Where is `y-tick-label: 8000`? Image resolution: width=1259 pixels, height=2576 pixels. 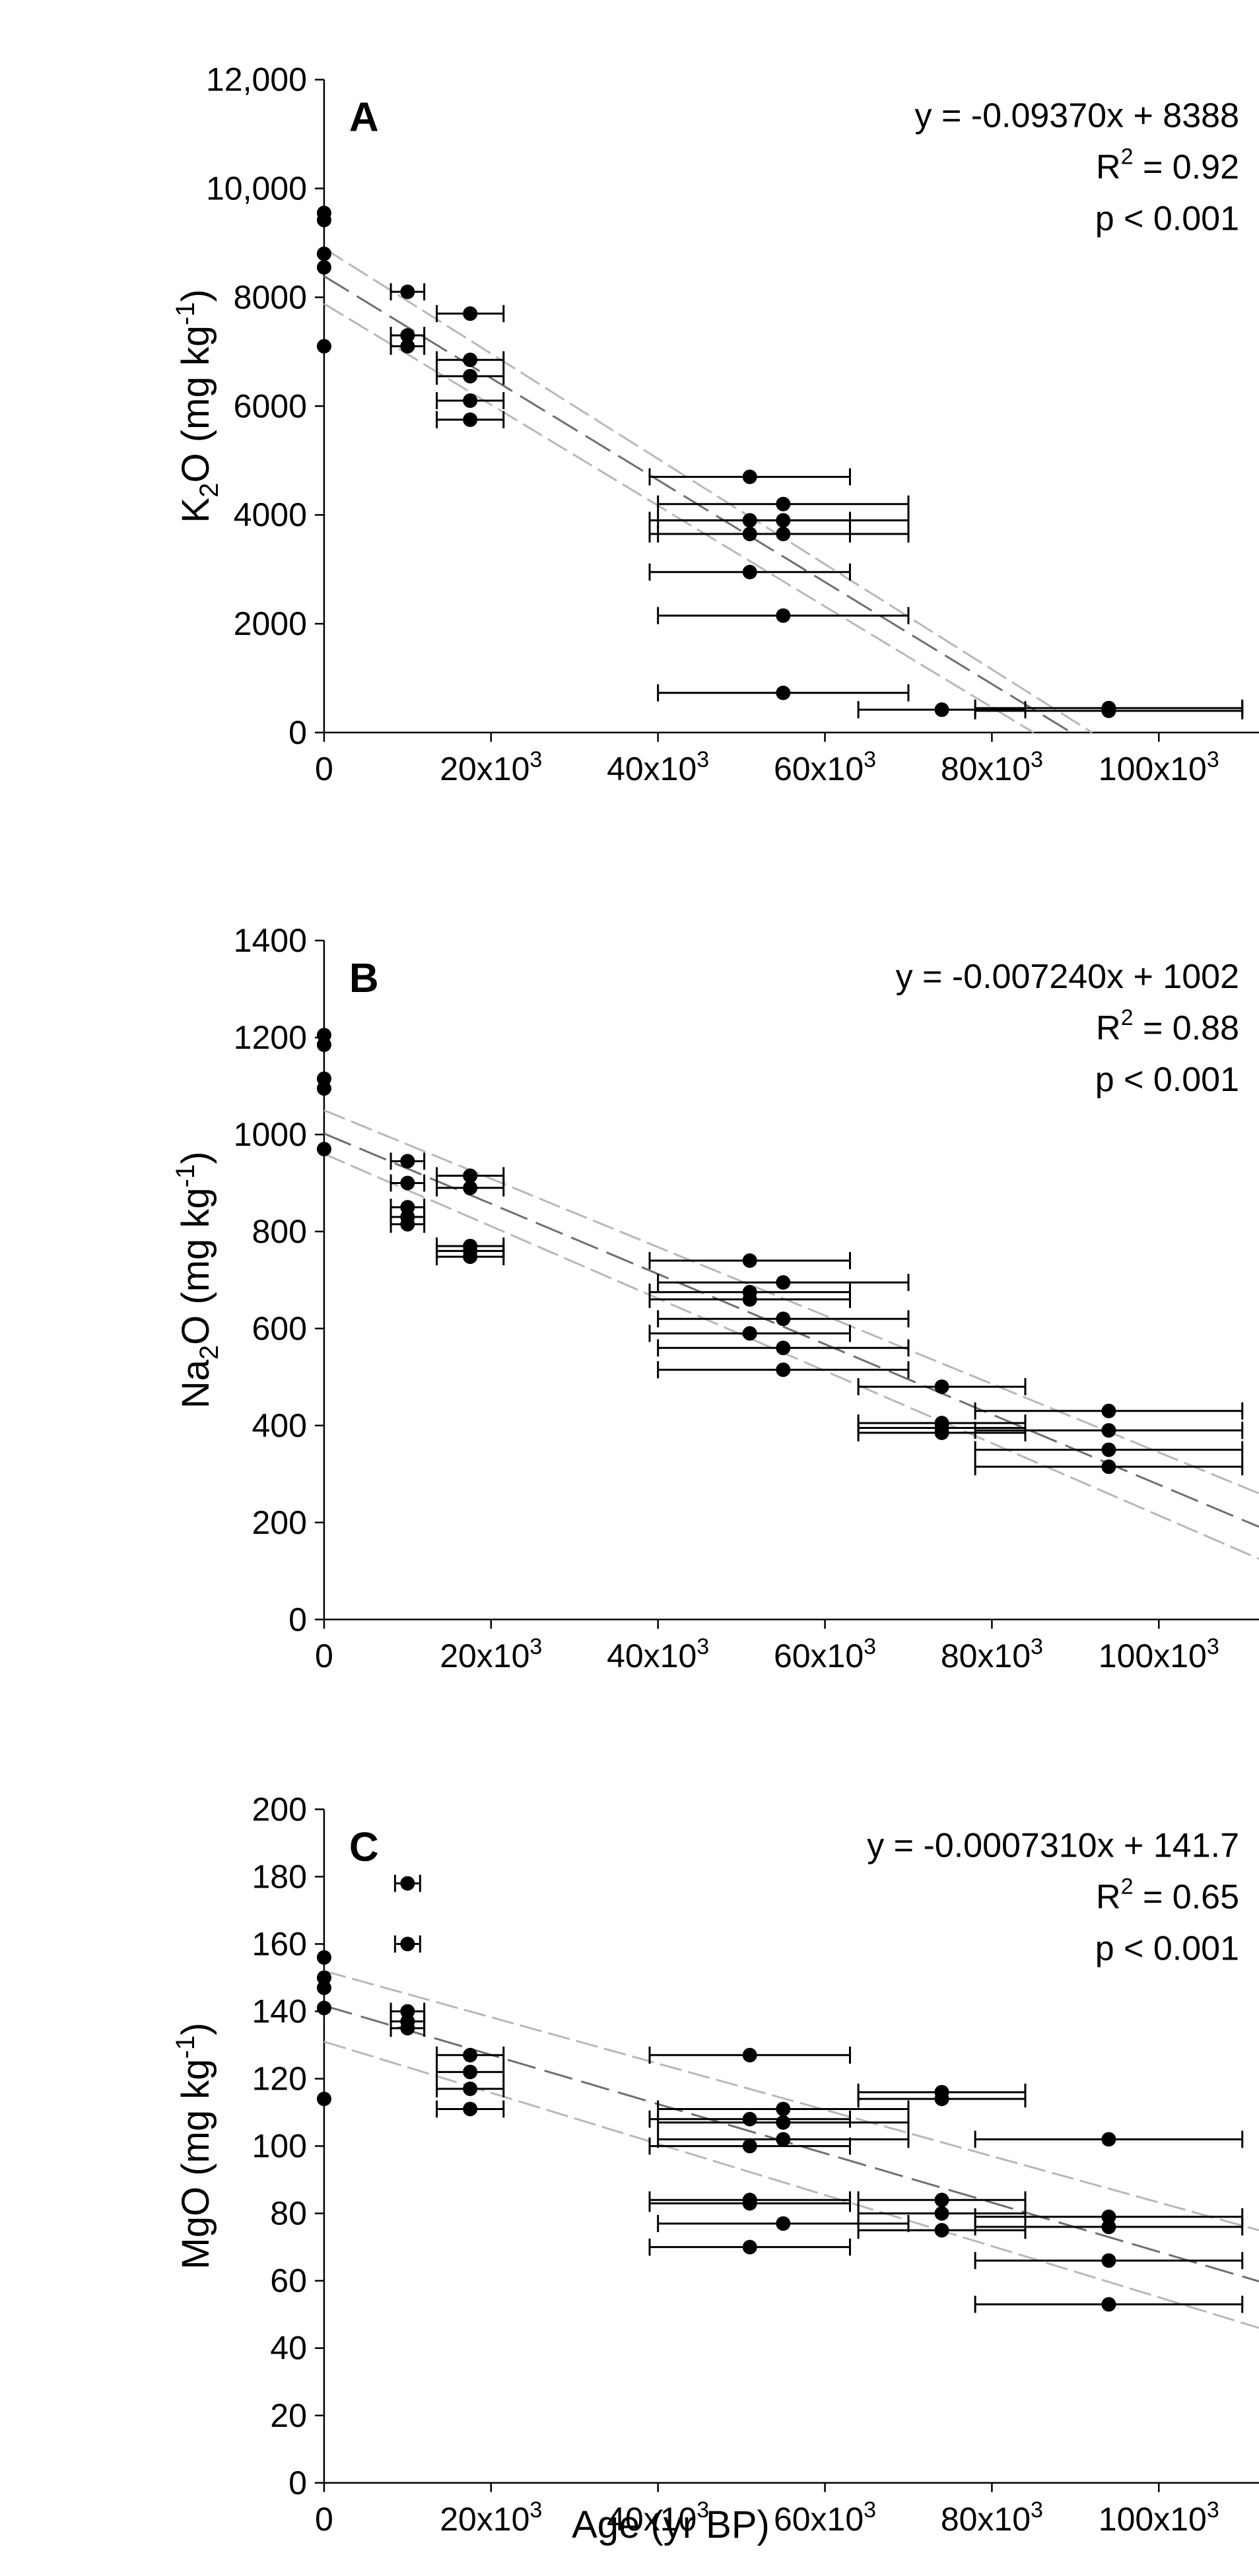
y-tick-label: 8000 is located at coordinates (270, 297).